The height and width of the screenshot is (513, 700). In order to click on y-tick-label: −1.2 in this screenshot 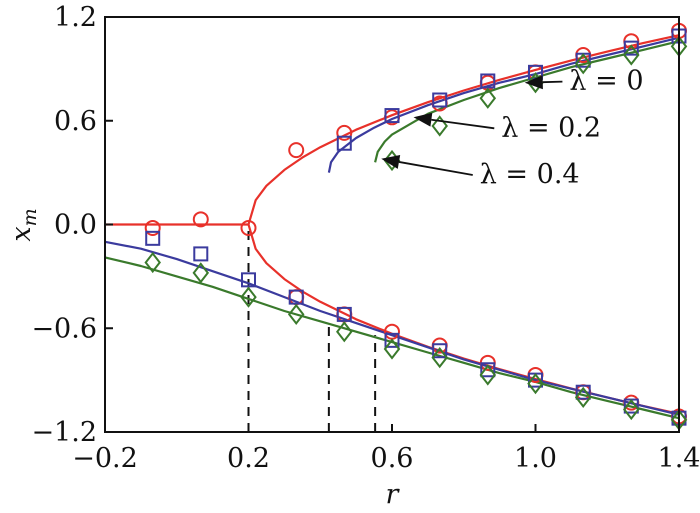, I will do `click(64, 432)`.